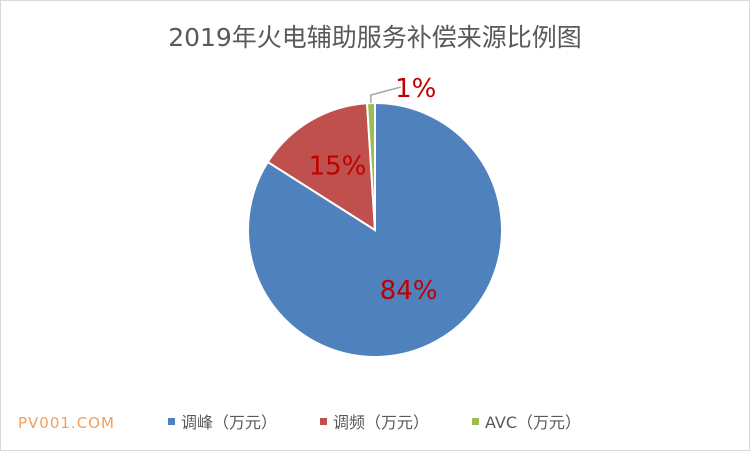 This screenshot has width=750, height=451. I want to click on legend-item-2: AVC（万元）, so click(526, 421).